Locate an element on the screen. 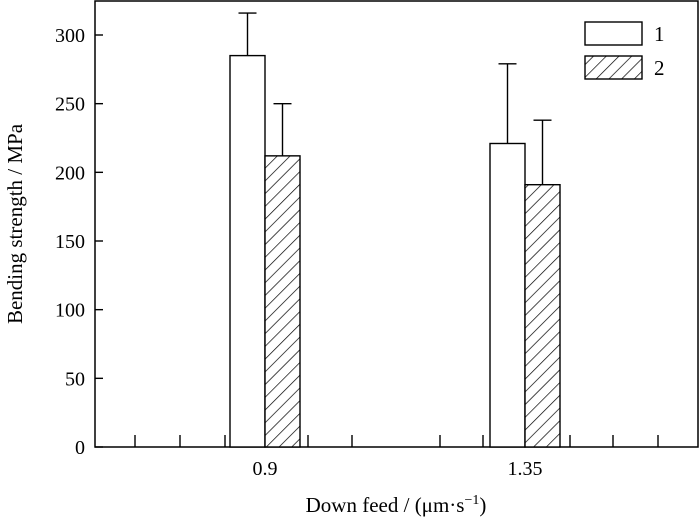 The image size is (700, 521). x-axis-label: Down feed / (μm·s−1) is located at coordinates (396, 505).